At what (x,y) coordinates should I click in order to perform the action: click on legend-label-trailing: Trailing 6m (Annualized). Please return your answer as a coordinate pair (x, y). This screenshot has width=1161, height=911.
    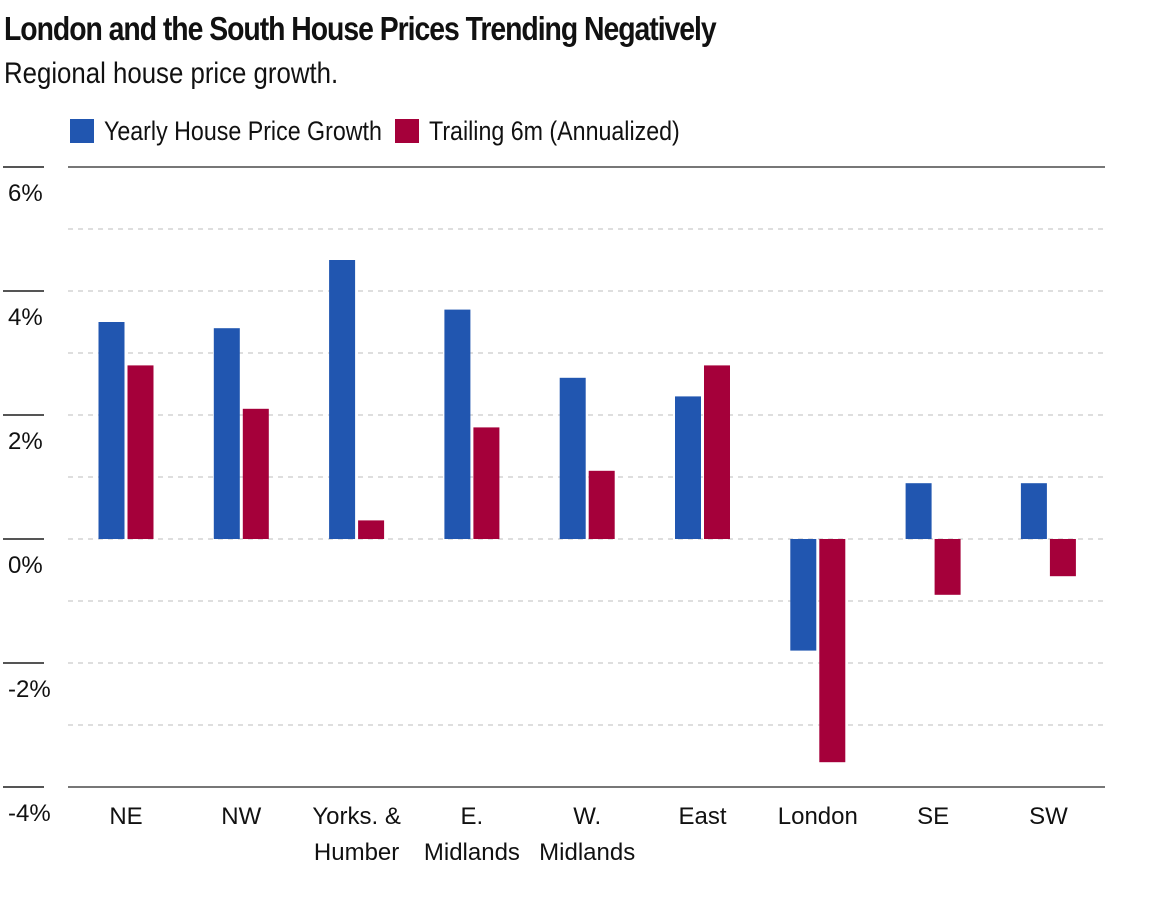
    Looking at the image, I should click on (554, 131).